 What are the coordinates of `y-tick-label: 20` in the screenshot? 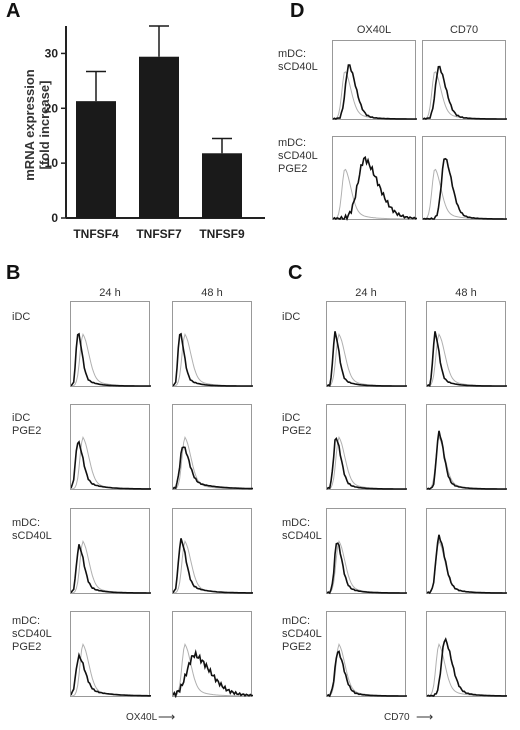 It's located at (52, 108).